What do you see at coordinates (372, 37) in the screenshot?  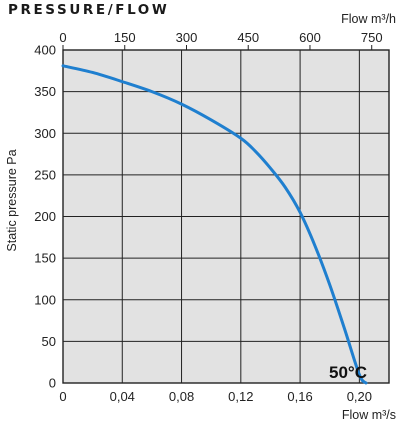 I see `x-top-tick-label: 750` at bounding box center [372, 37].